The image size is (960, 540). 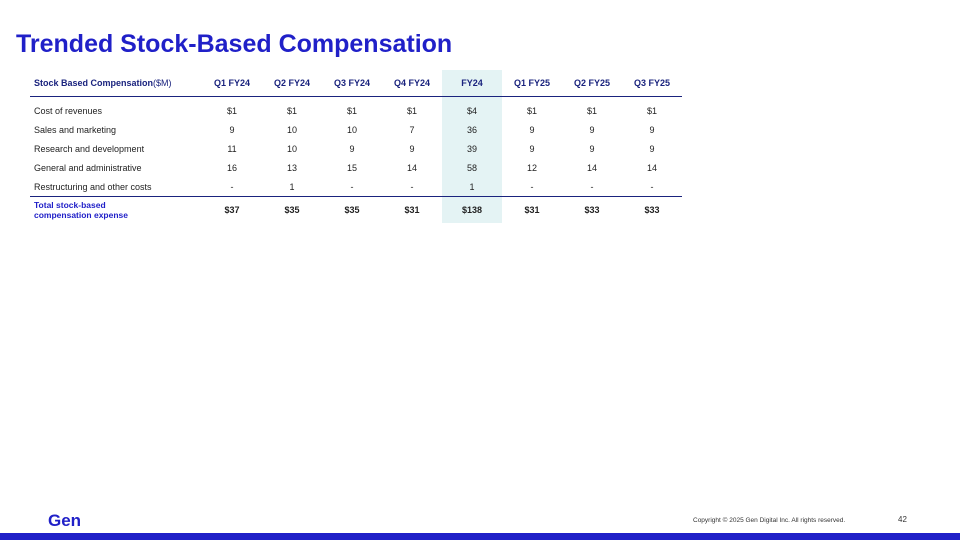 I want to click on table-cell: 7, so click(x=412, y=129).